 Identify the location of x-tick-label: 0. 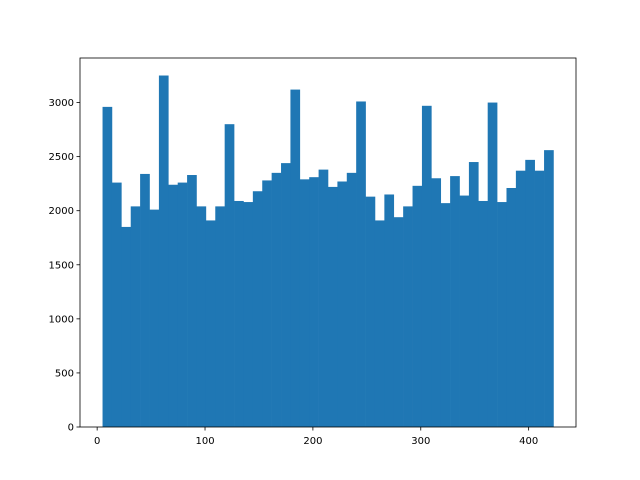
(97, 441).